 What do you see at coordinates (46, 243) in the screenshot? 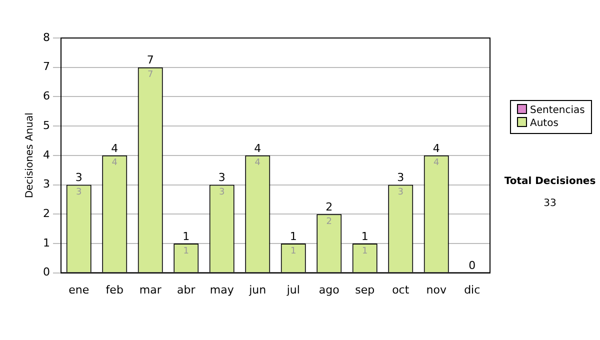
I see `y-tick-label: 1` at bounding box center [46, 243].